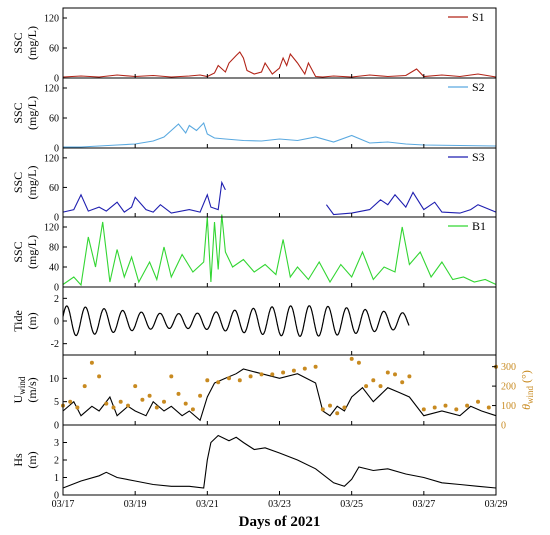  What do you see at coordinates (54, 379) in the screenshot?
I see `y-tick-label: 10` at bounding box center [54, 379].